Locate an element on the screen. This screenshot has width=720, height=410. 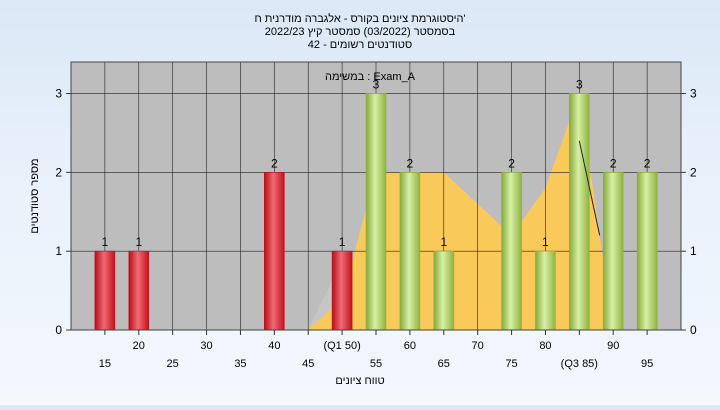
x-tick-label-lower: 55 is located at coordinates (376, 364).